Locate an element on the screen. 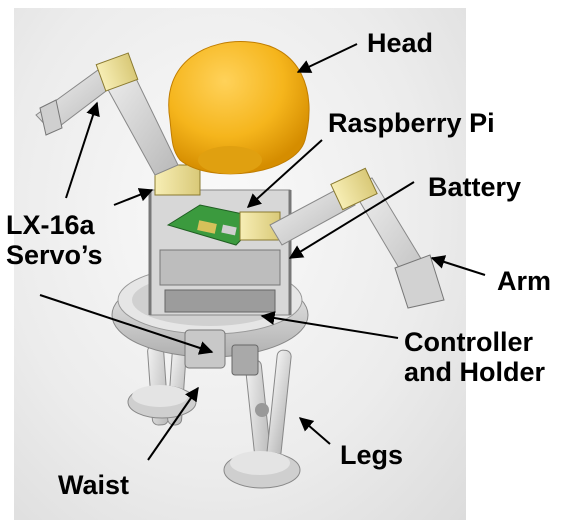 The image size is (578, 530). head is located at coordinates (239, 108).